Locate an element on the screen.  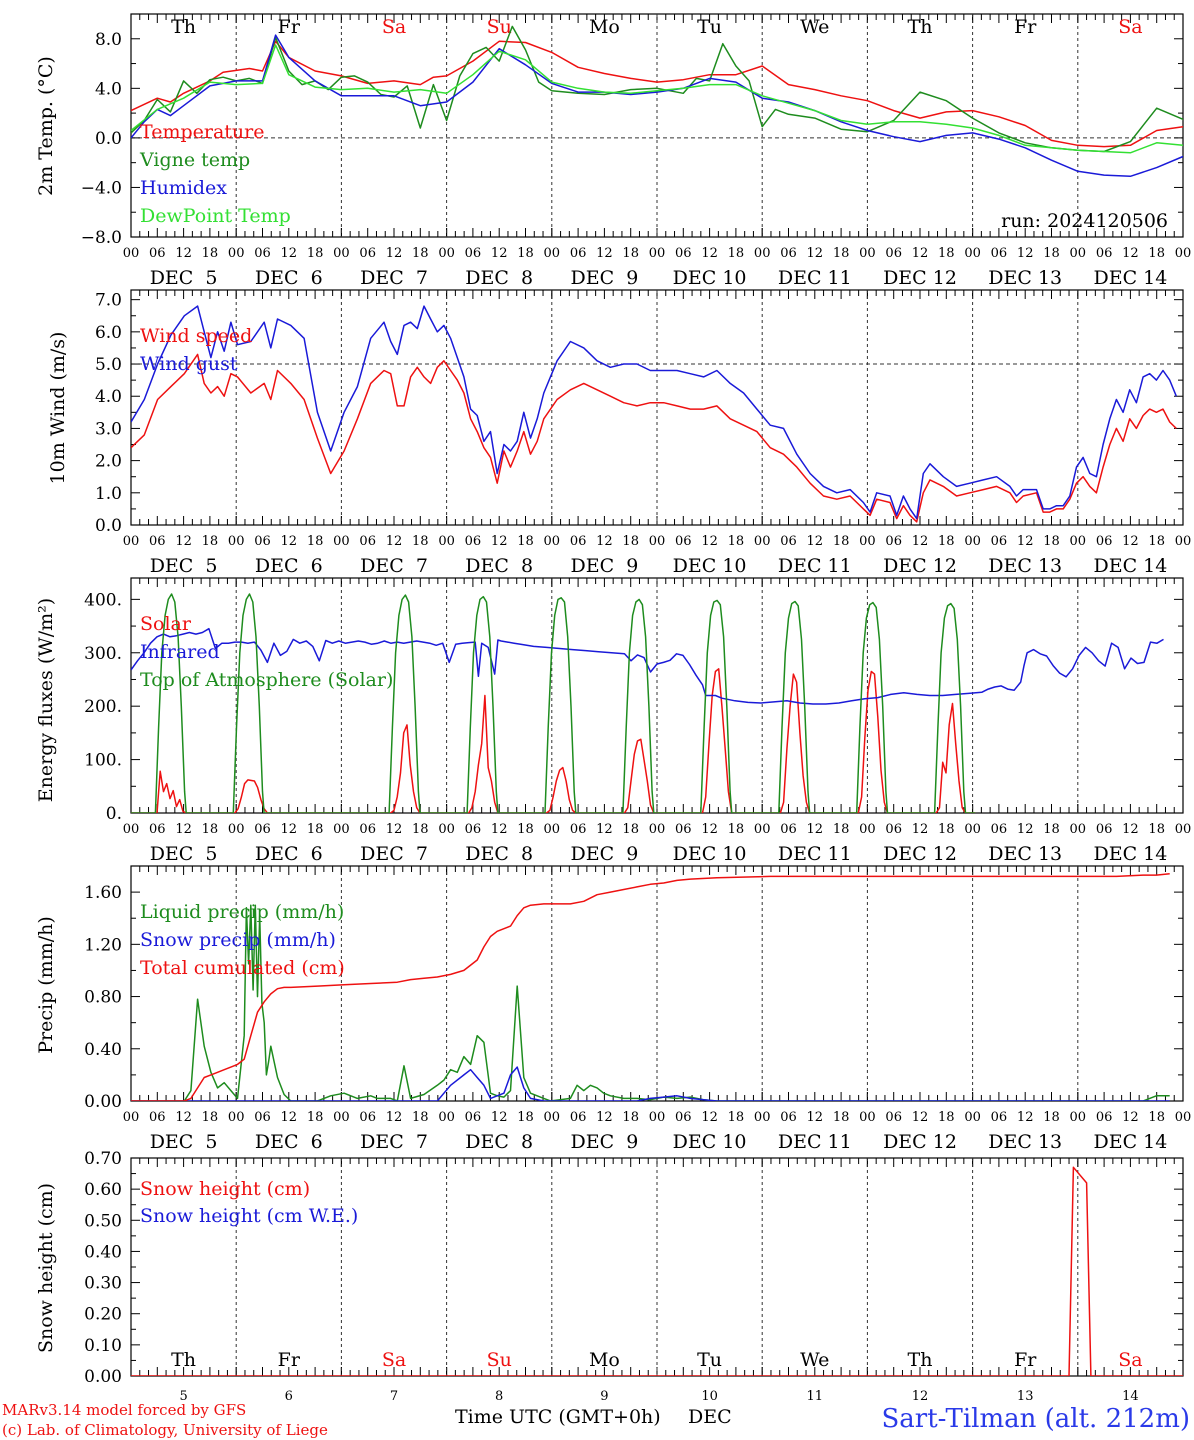
month-label: DEC is located at coordinates (710, 1417).